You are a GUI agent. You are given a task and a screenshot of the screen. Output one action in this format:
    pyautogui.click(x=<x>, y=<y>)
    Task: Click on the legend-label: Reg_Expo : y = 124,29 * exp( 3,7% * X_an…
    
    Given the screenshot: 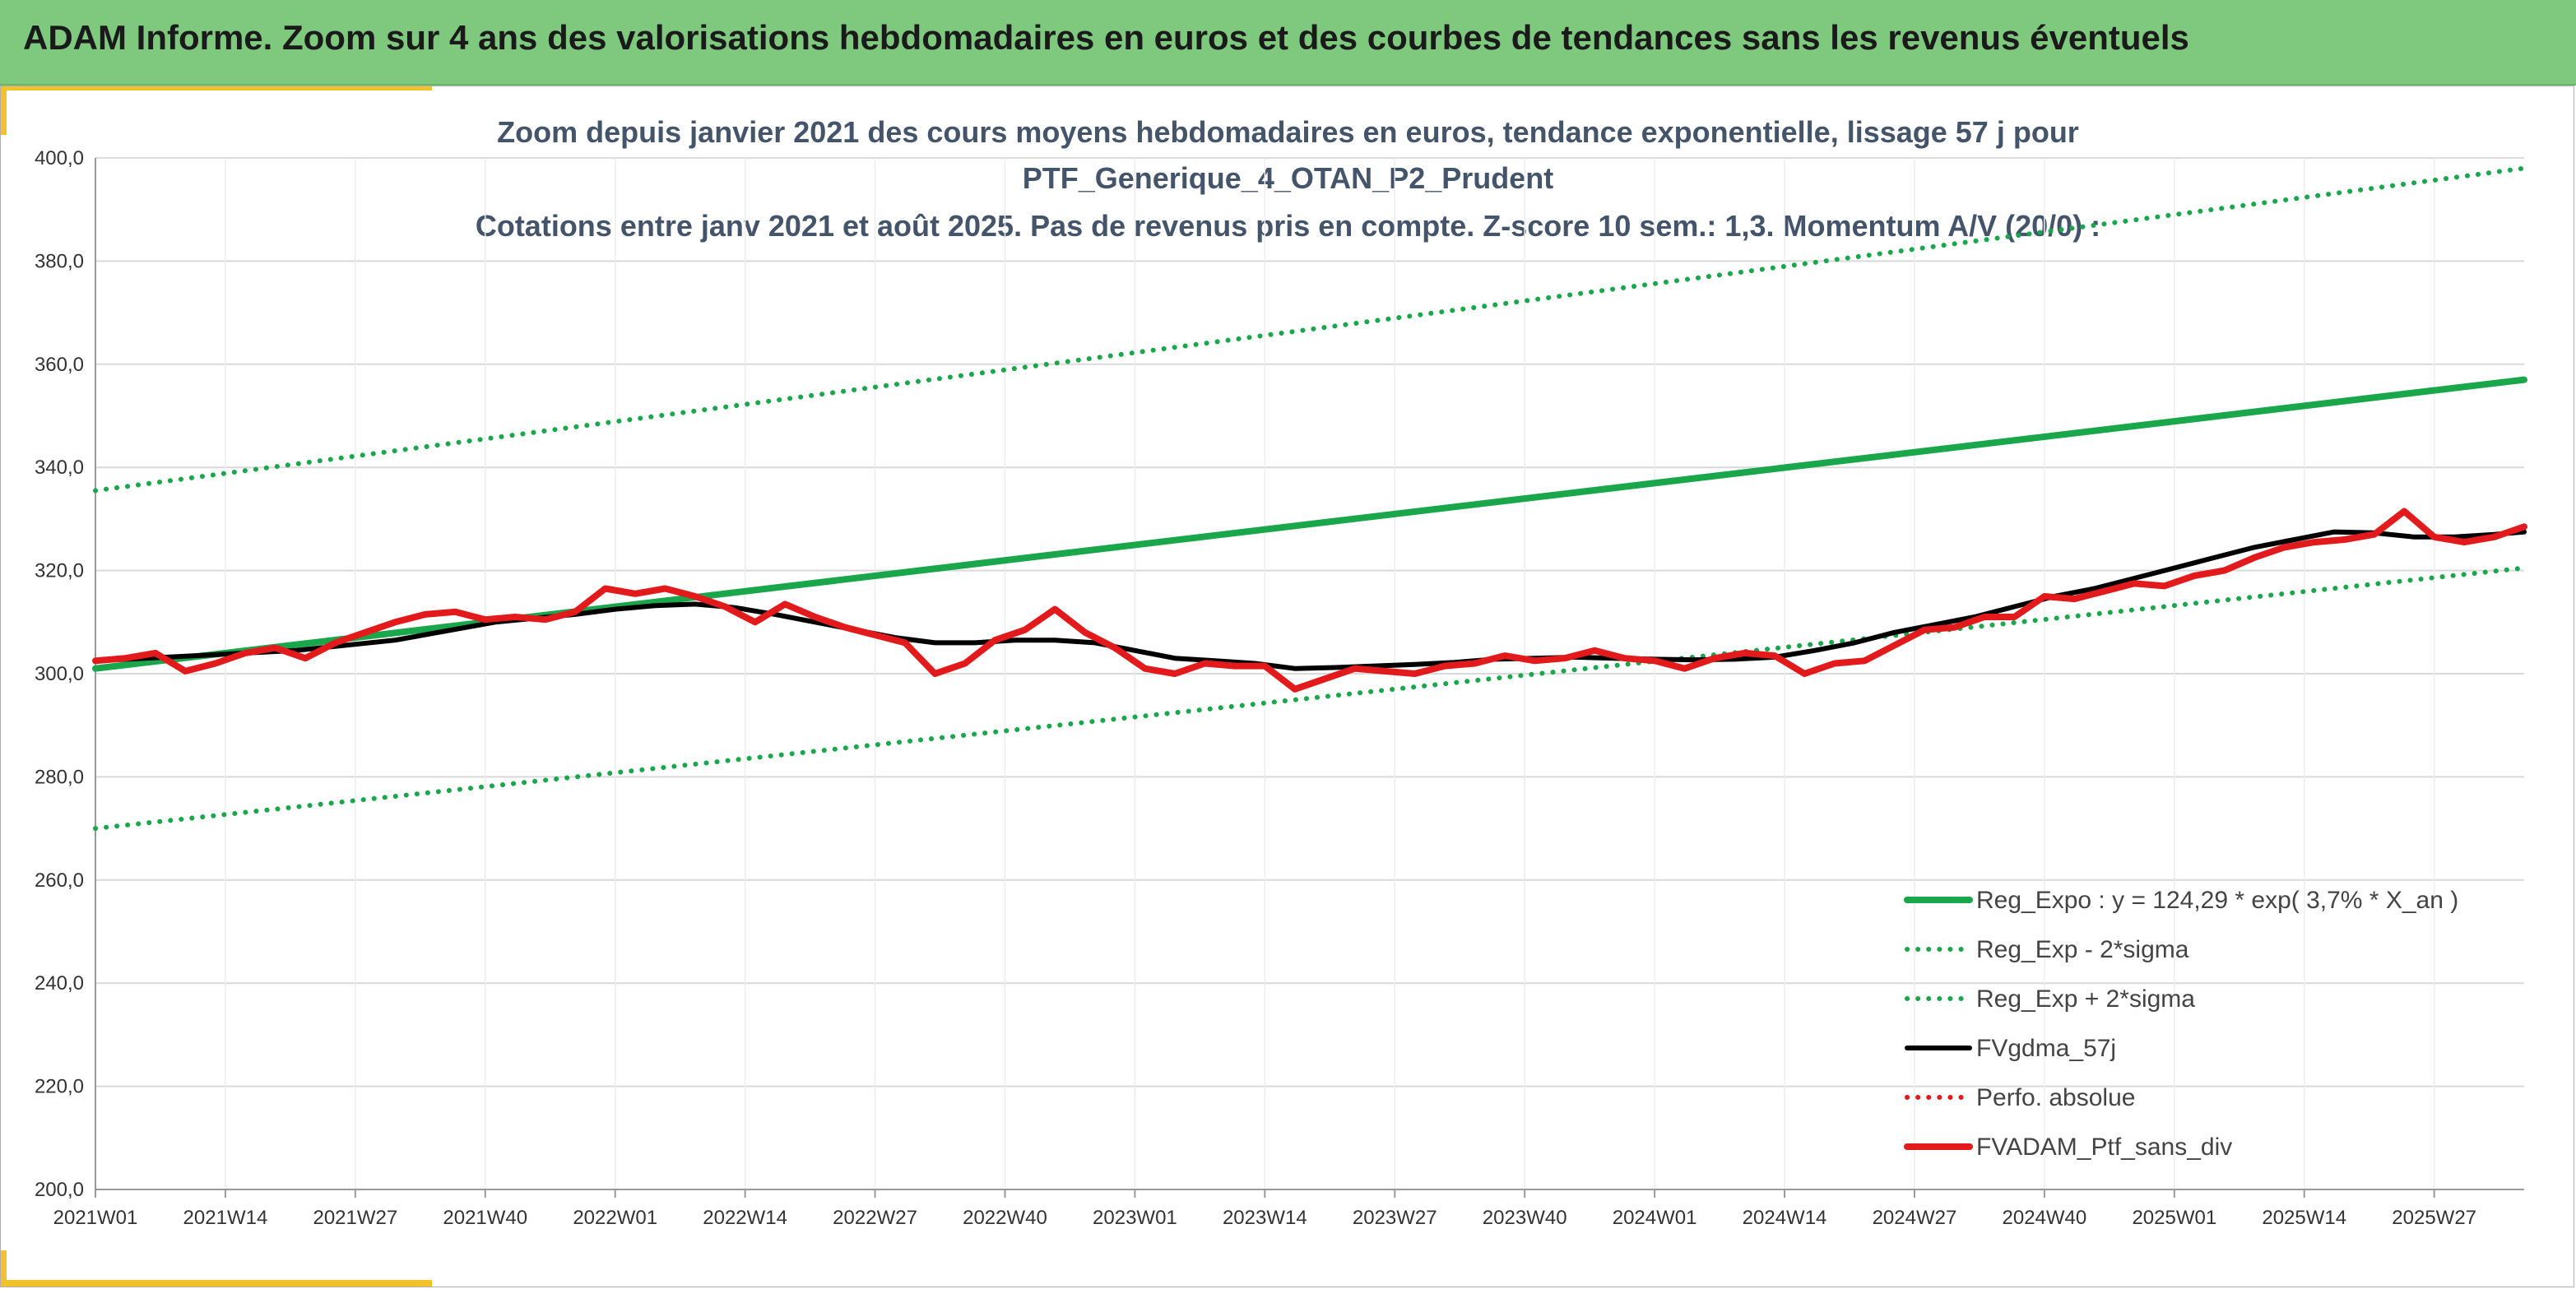 What is the action you would take?
    pyautogui.click(x=2217, y=900)
    